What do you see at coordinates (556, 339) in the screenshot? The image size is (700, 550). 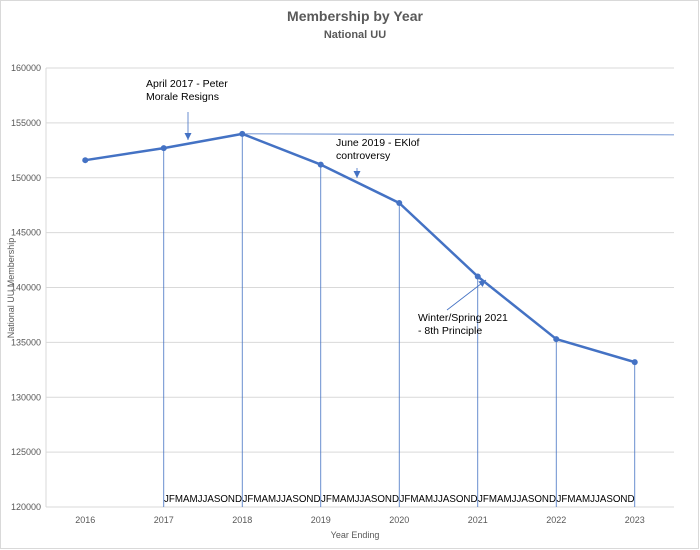 I see `point-2022` at bounding box center [556, 339].